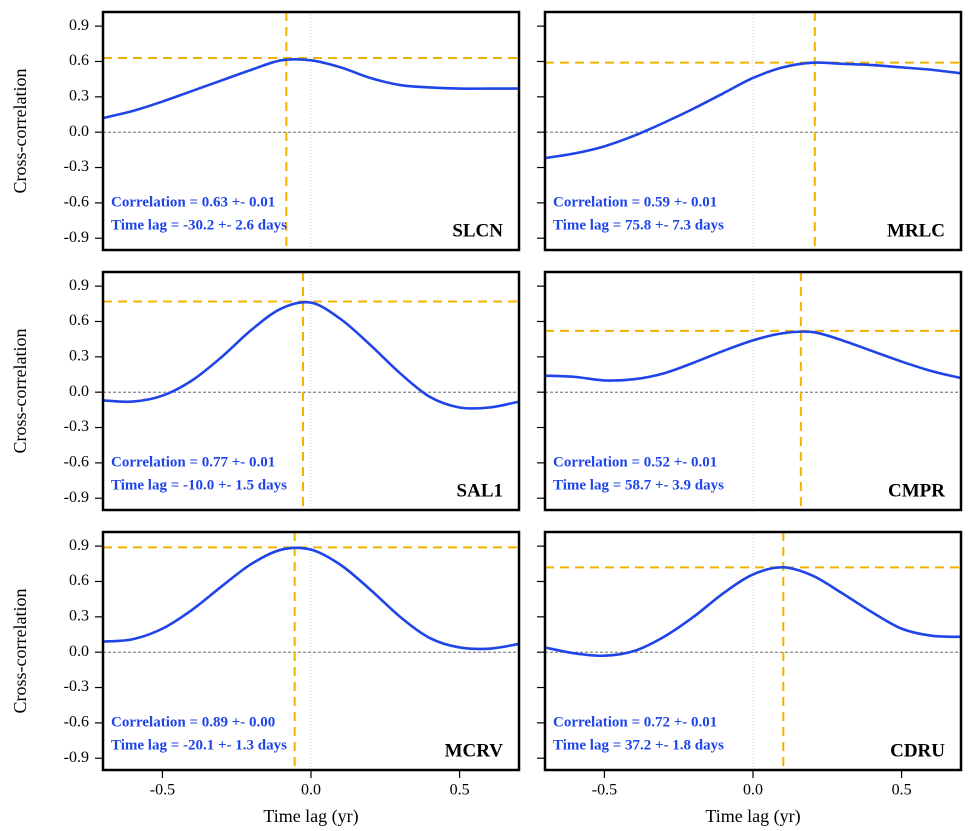 The height and width of the screenshot is (831, 972). Describe the element at coordinates (480, 490) in the screenshot. I see `station-label: SAL1` at that location.